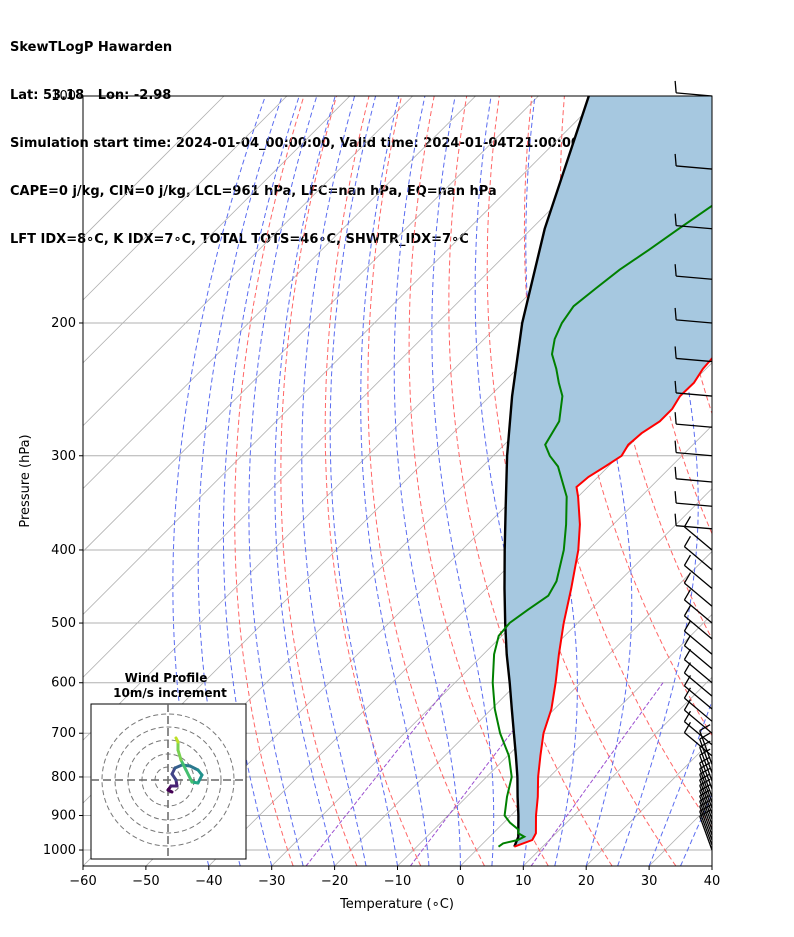 This screenshot has width=794, height=937. Describe the element at coordinates (586, 881) in the screenshot. I see `x-tick-label: 20` at that location.